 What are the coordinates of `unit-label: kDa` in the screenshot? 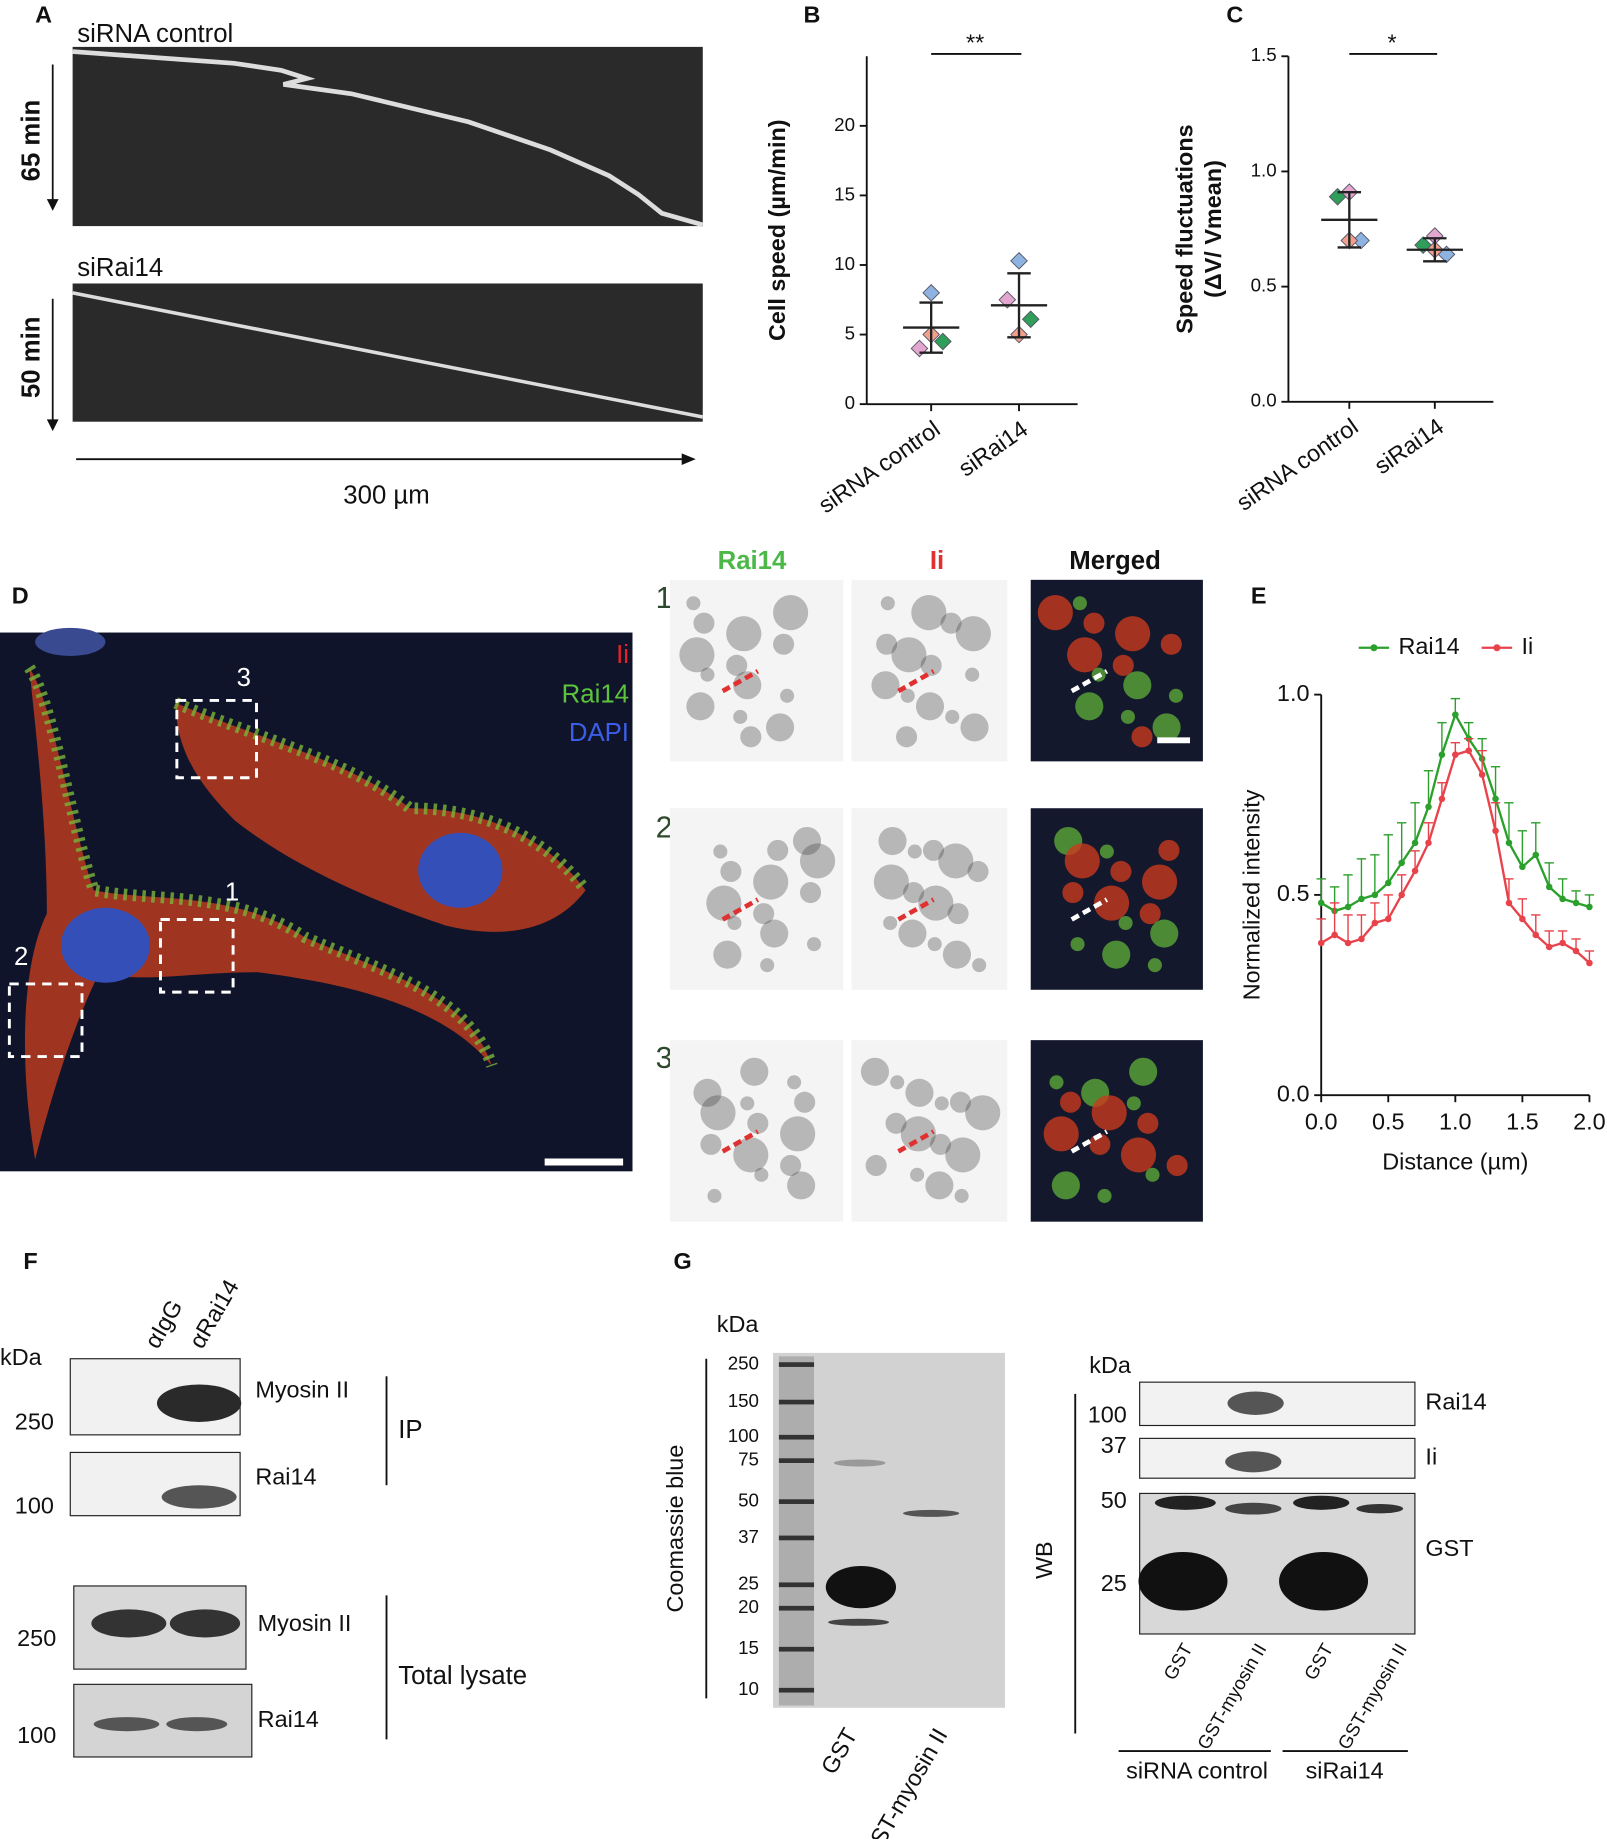 It's located at (1110, 1365).